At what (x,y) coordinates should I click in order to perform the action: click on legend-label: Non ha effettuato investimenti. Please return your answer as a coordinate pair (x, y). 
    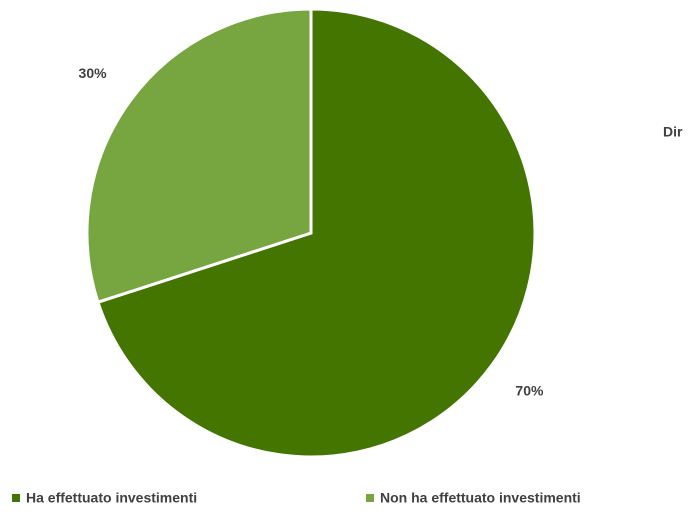
    Looking at the image, I should click on (480, 498).